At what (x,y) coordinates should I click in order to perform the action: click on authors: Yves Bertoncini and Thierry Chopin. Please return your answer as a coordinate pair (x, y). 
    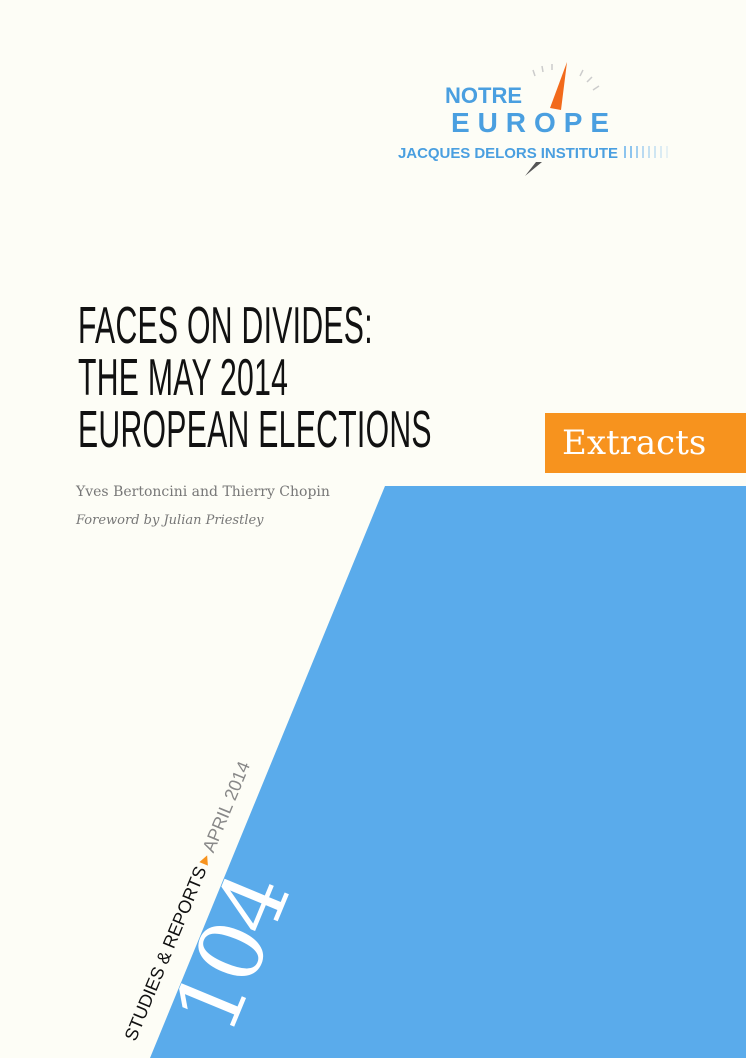
    Looking at the image, I should click on (203, 492).